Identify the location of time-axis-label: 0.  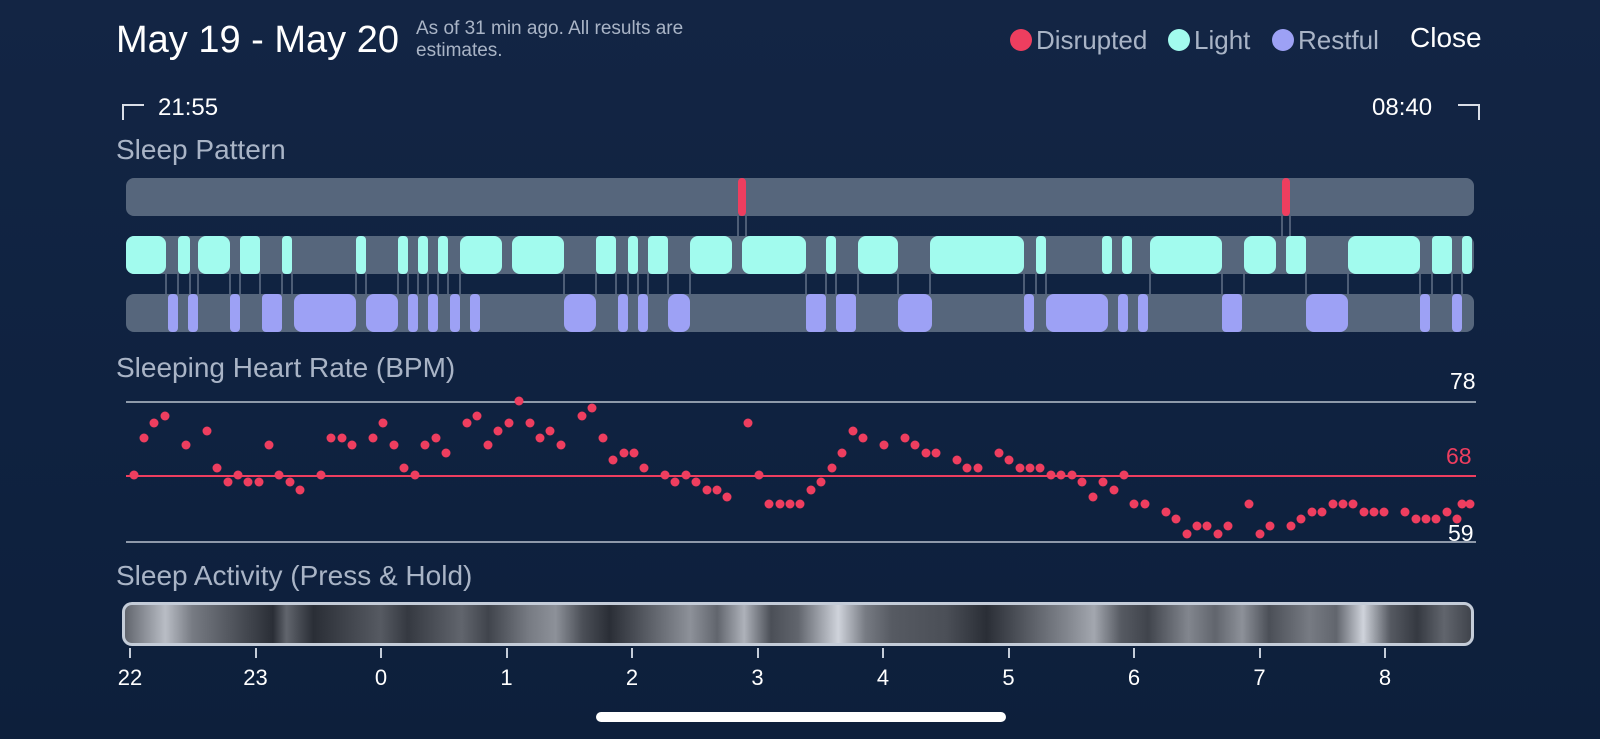
(381, 677).